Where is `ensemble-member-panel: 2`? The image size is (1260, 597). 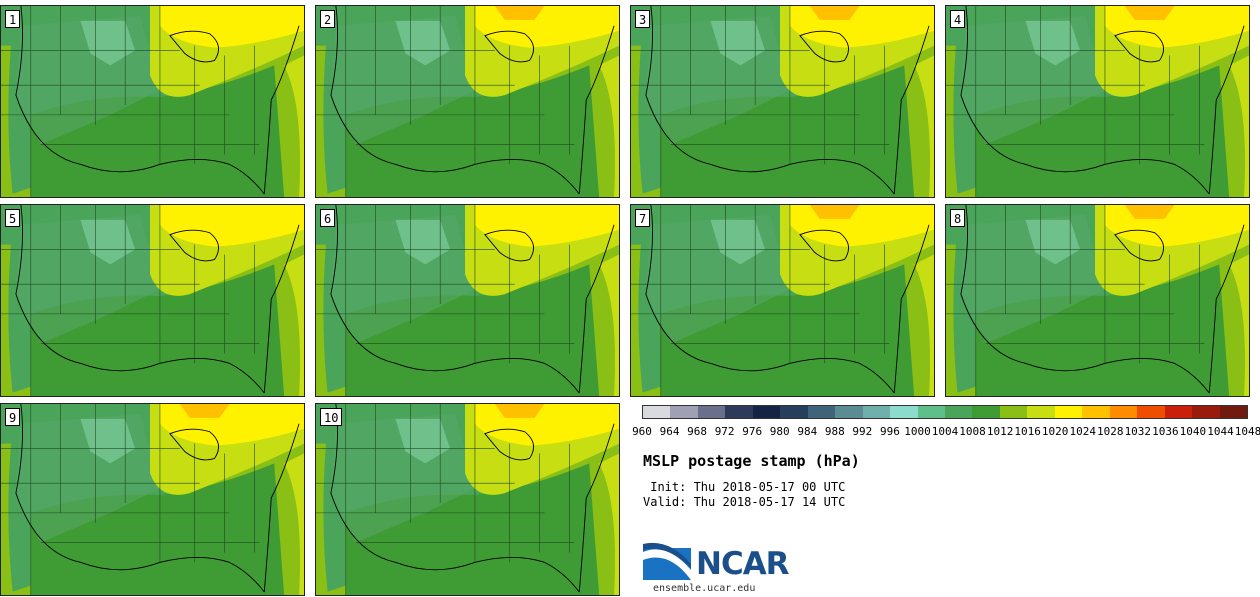 ensemble-member-panel: 2 is located at coordinates (467, 101).